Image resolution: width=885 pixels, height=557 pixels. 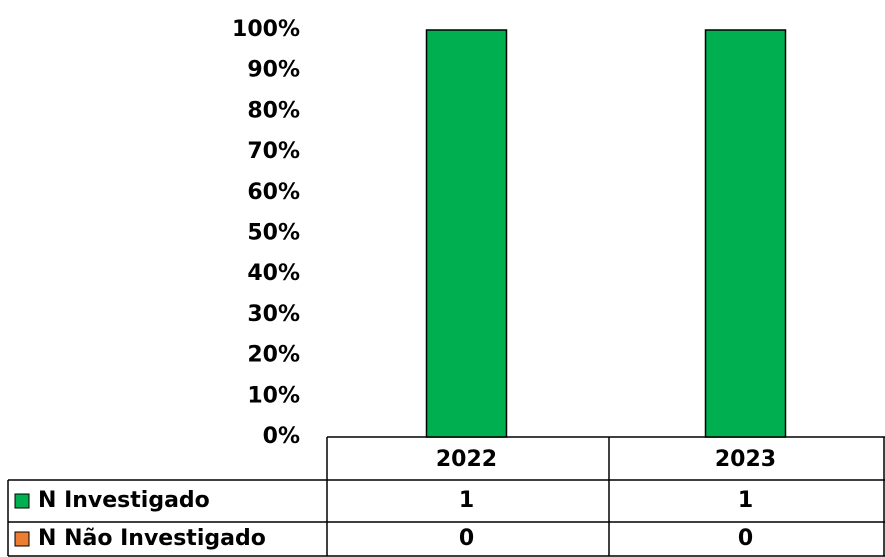 What do you see at coordinates (273, 110) in the screenshot?
I see `y-tick-label: 80%` at bounding box center [273, 110].